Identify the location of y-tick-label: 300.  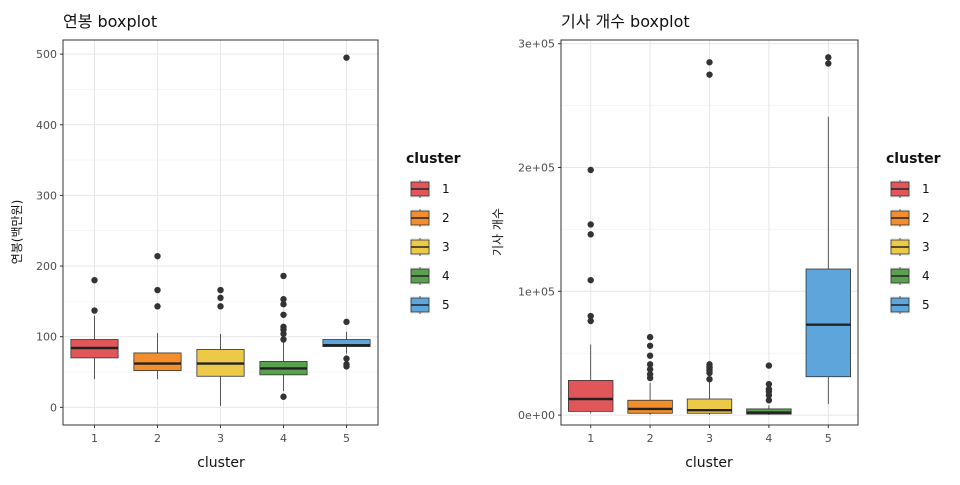
(46, 195).